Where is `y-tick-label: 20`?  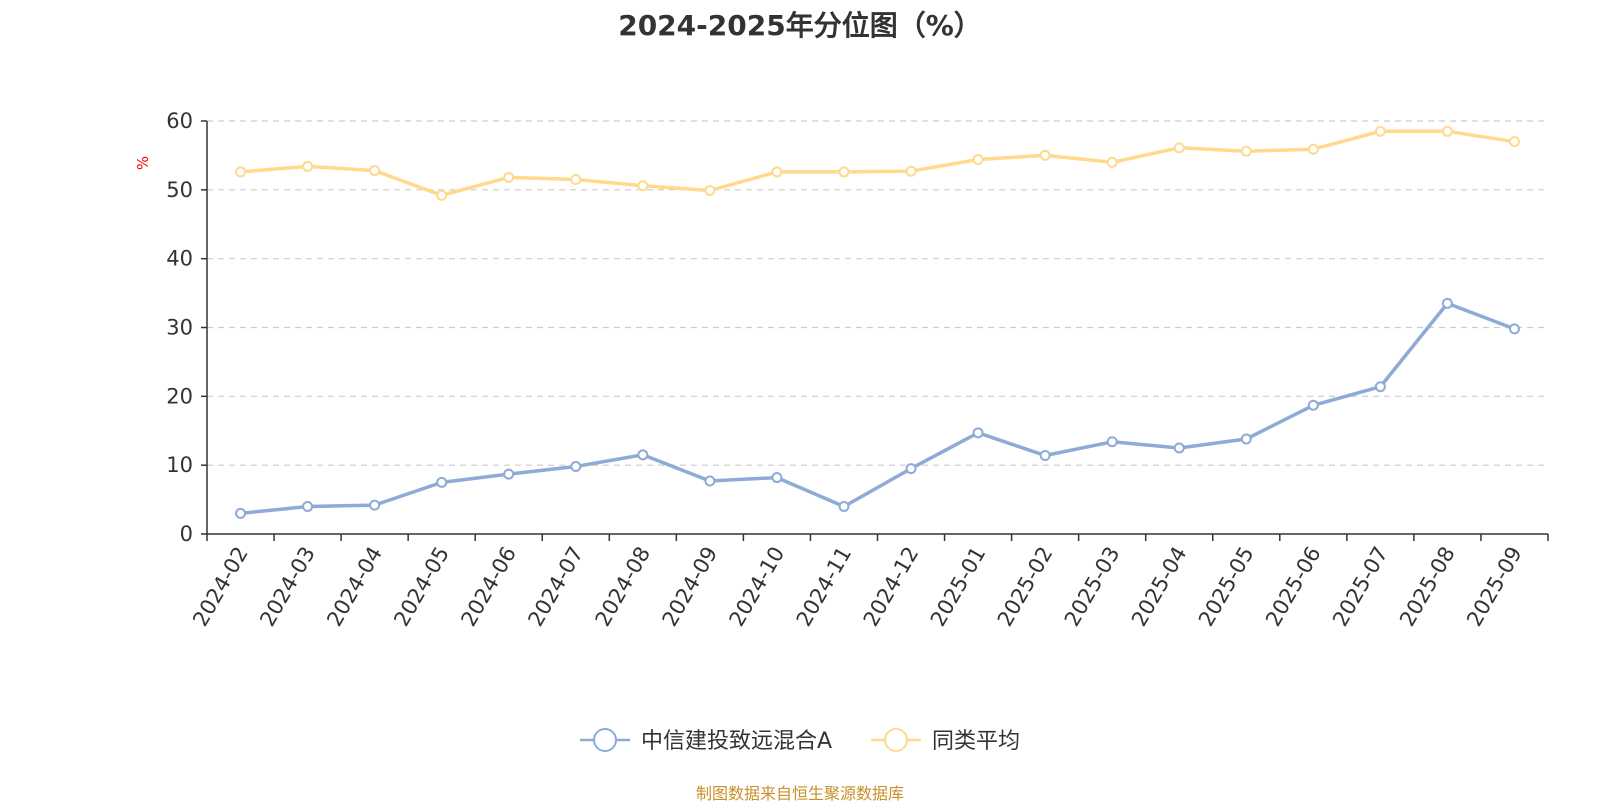
y-tick-label: 20 is located at coordinates (179, 396).